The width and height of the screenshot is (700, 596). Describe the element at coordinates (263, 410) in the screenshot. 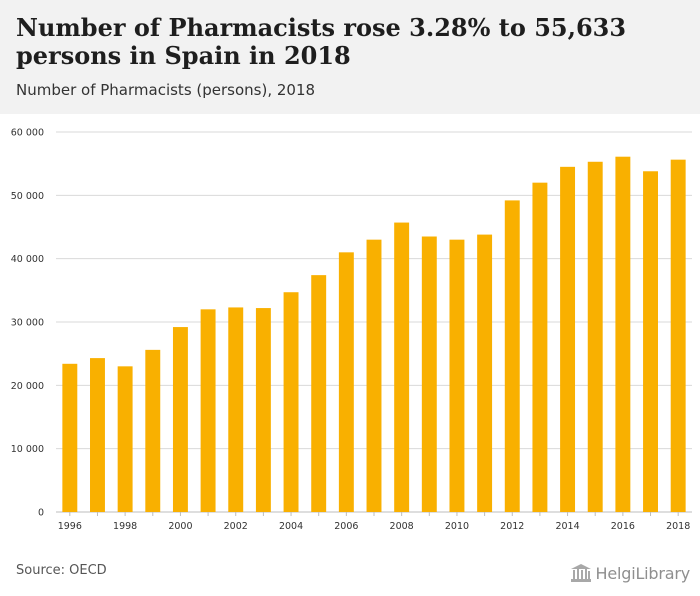

I see `bar-2003` at that location.